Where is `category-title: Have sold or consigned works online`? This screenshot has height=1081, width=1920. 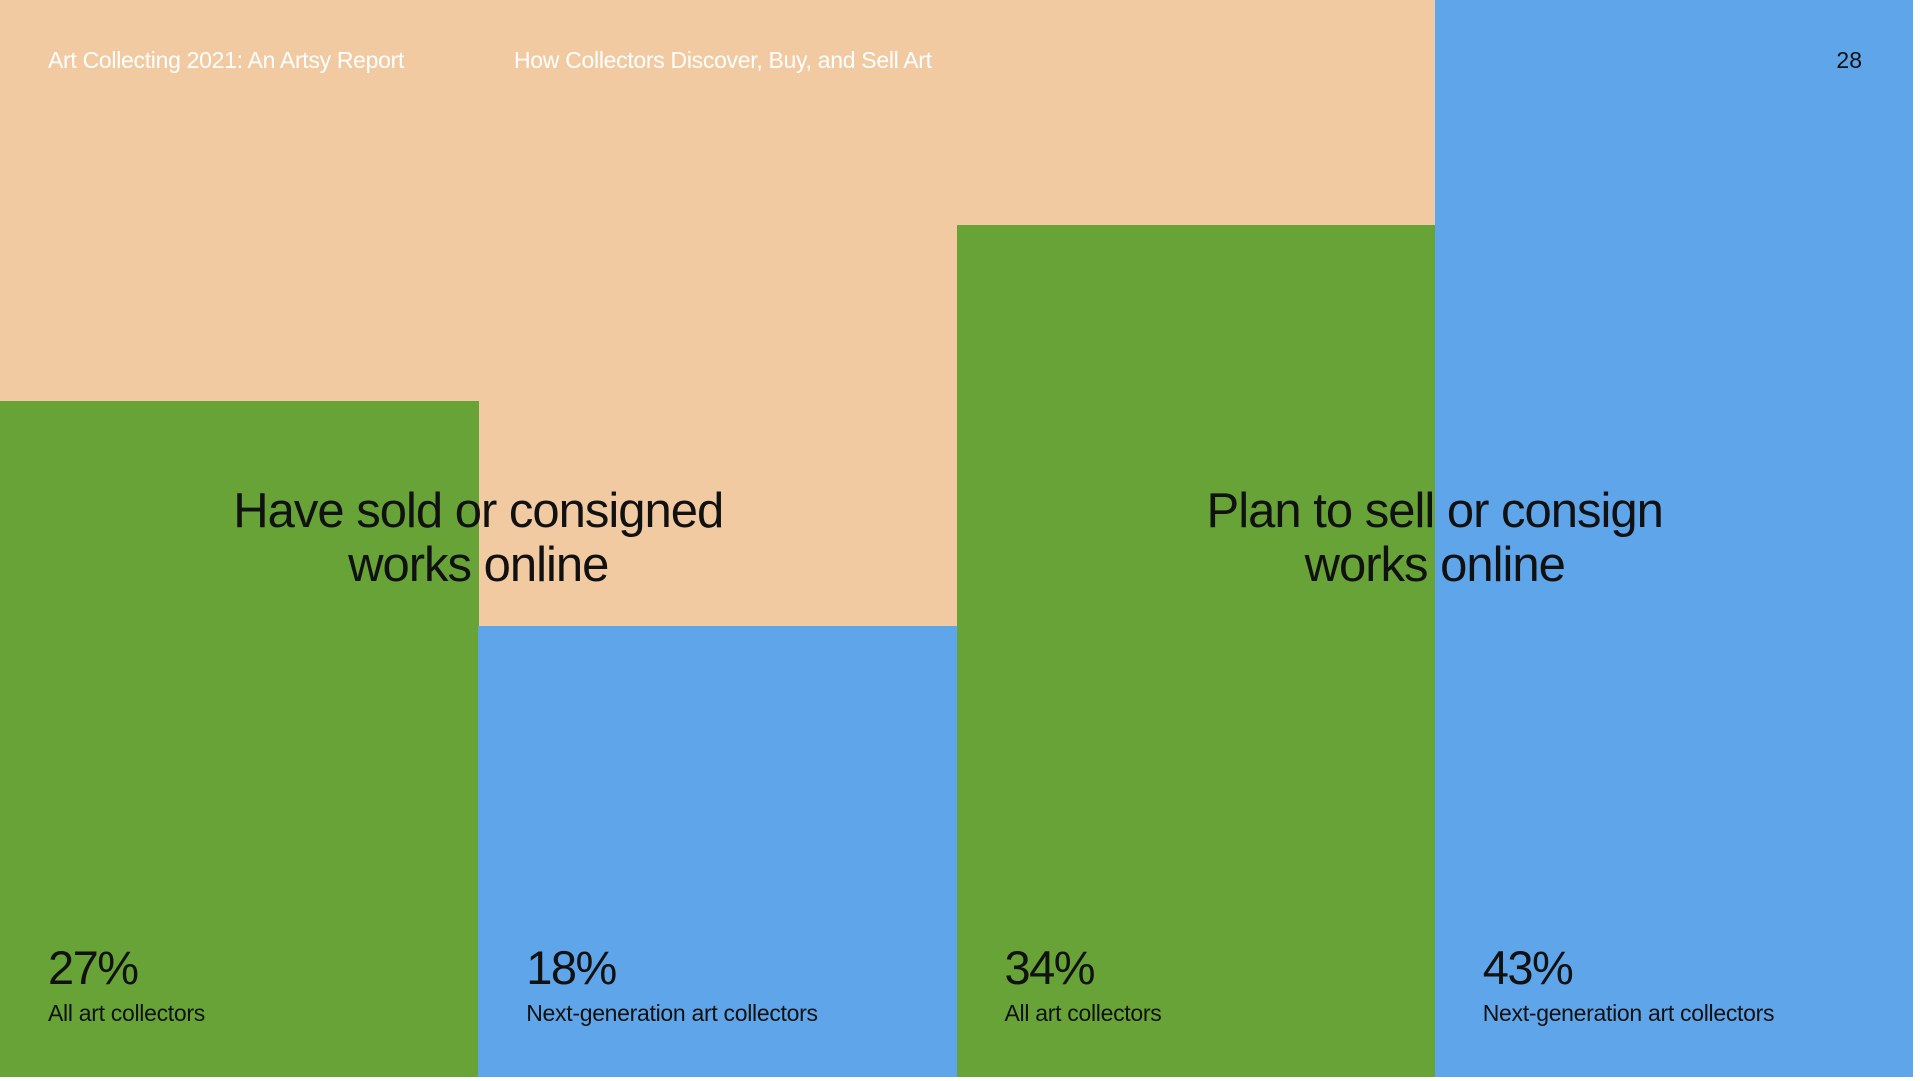
category-title: Have sold or consigned works online is located at coordinates (478, 538).